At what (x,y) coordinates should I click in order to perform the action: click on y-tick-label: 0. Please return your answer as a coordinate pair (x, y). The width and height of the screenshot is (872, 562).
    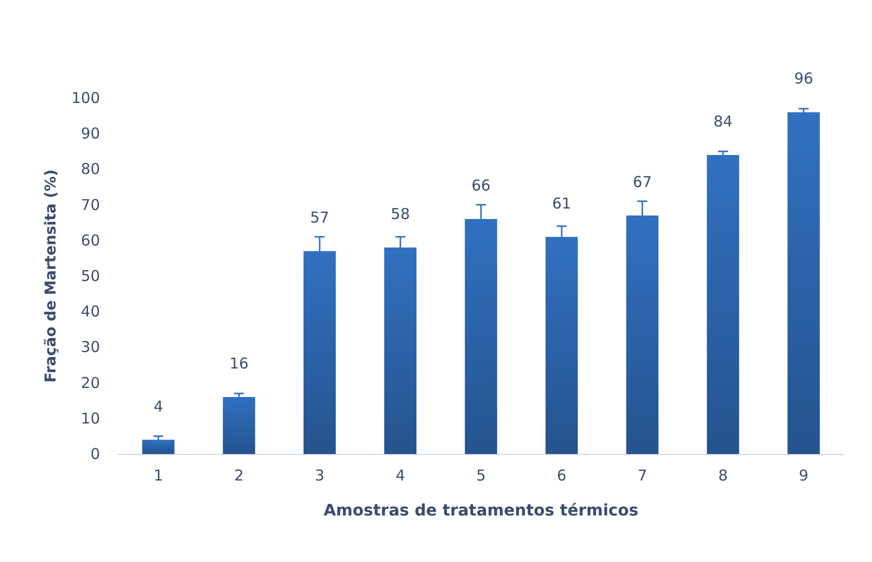
    Looking at the image, I should click on (95, 454).